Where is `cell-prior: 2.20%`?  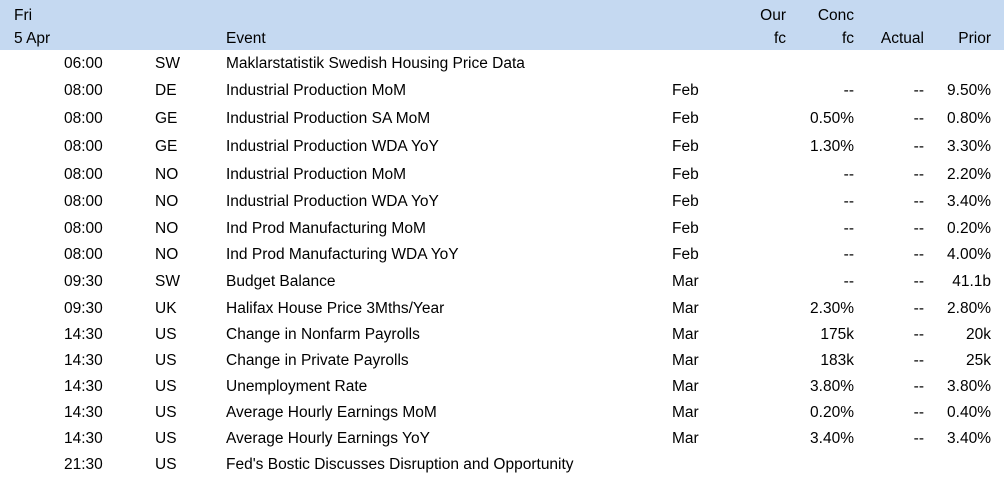 cell-prior: 2.20% is located at coordinates (969, 174).